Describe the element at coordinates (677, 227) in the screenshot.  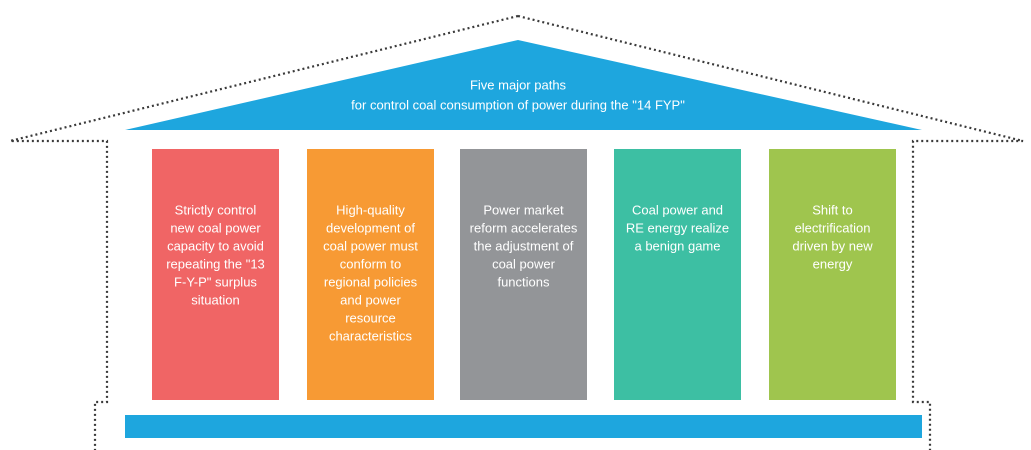
I see `pillar-text: RE energy realize` at that location.